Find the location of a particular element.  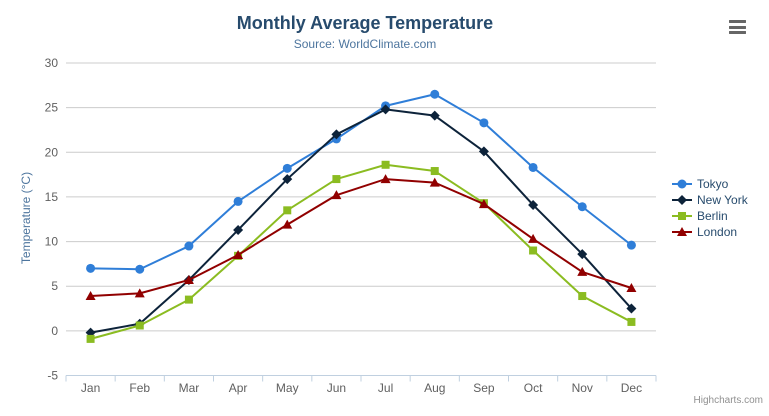

data-point-new-york-Apr is located at coordinates (238, 229).